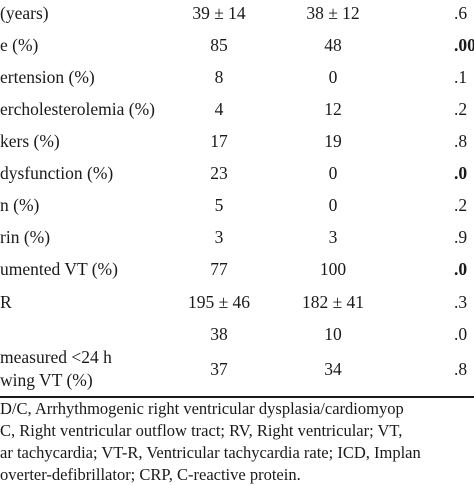 This screenshot has height=485, width=474. Describe the element at coordinates (25, 237) in the screenshot. I see `row-label-aspirin: rin (%)` at that location.